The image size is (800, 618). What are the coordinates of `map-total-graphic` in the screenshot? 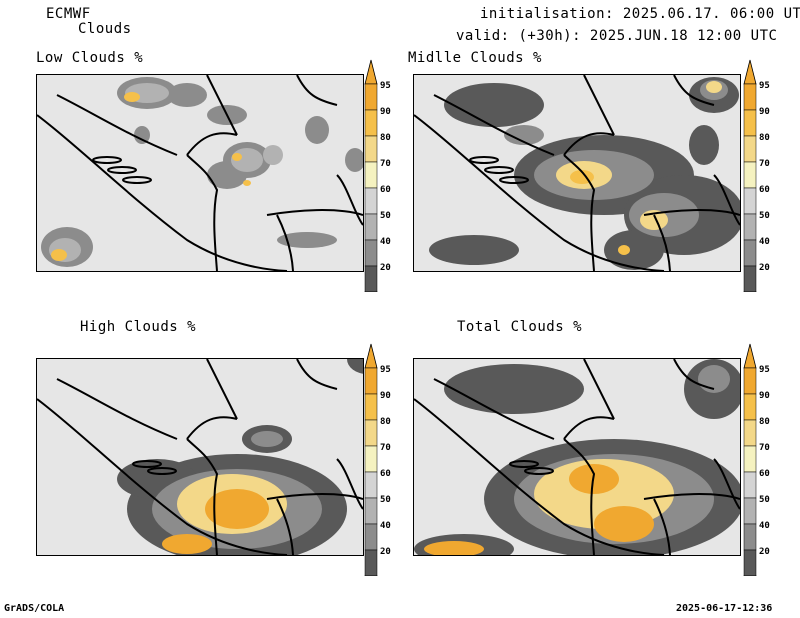 It's located at (577, 457).